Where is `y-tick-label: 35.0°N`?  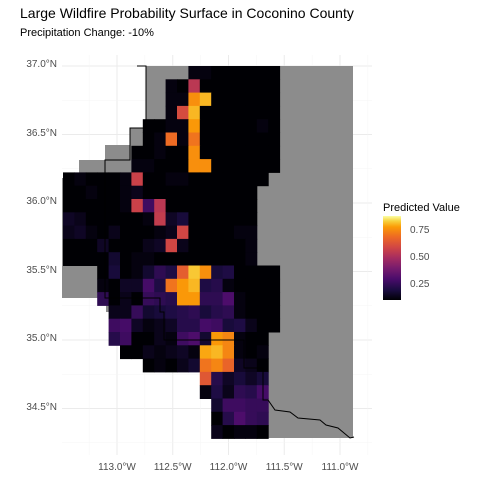
y-tick-label: 35.0°N is located at coordinates (41, 338).